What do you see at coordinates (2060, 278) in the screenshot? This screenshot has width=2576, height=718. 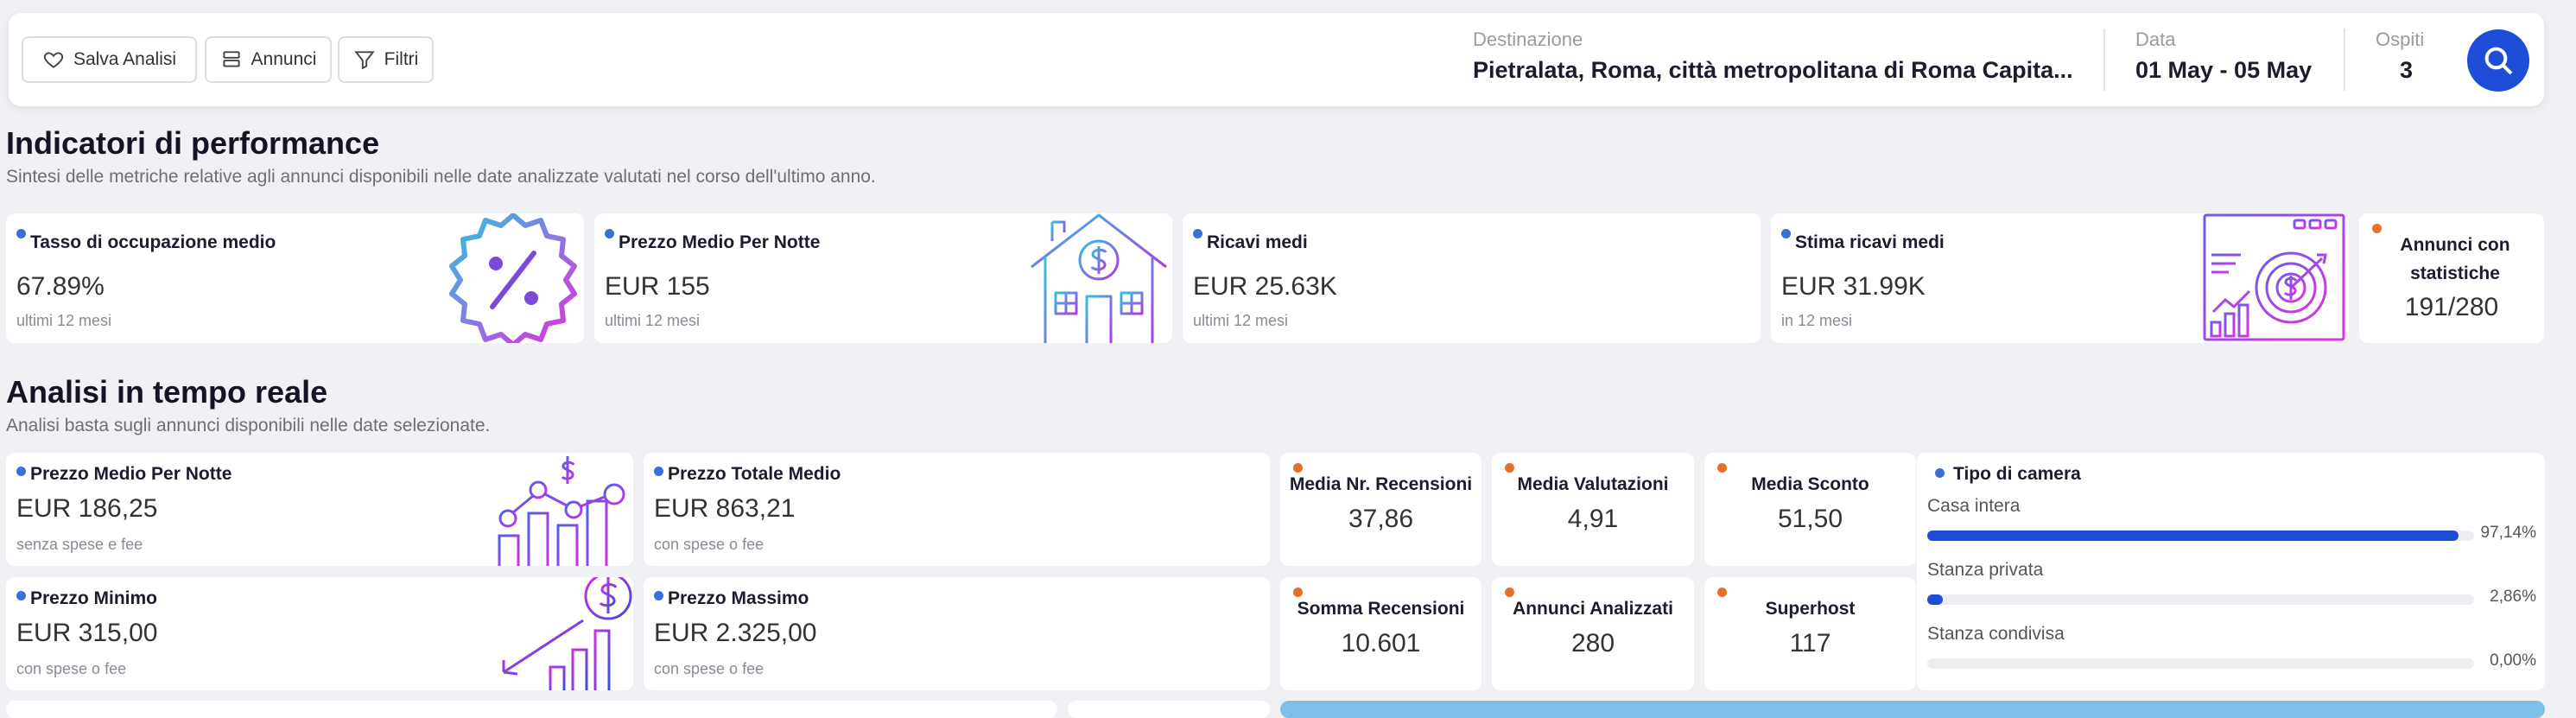 I see `est-revenue-card: Stima ricavi medi EUR 31.99K in 12 mesi` at bounding box center [2060, 278].